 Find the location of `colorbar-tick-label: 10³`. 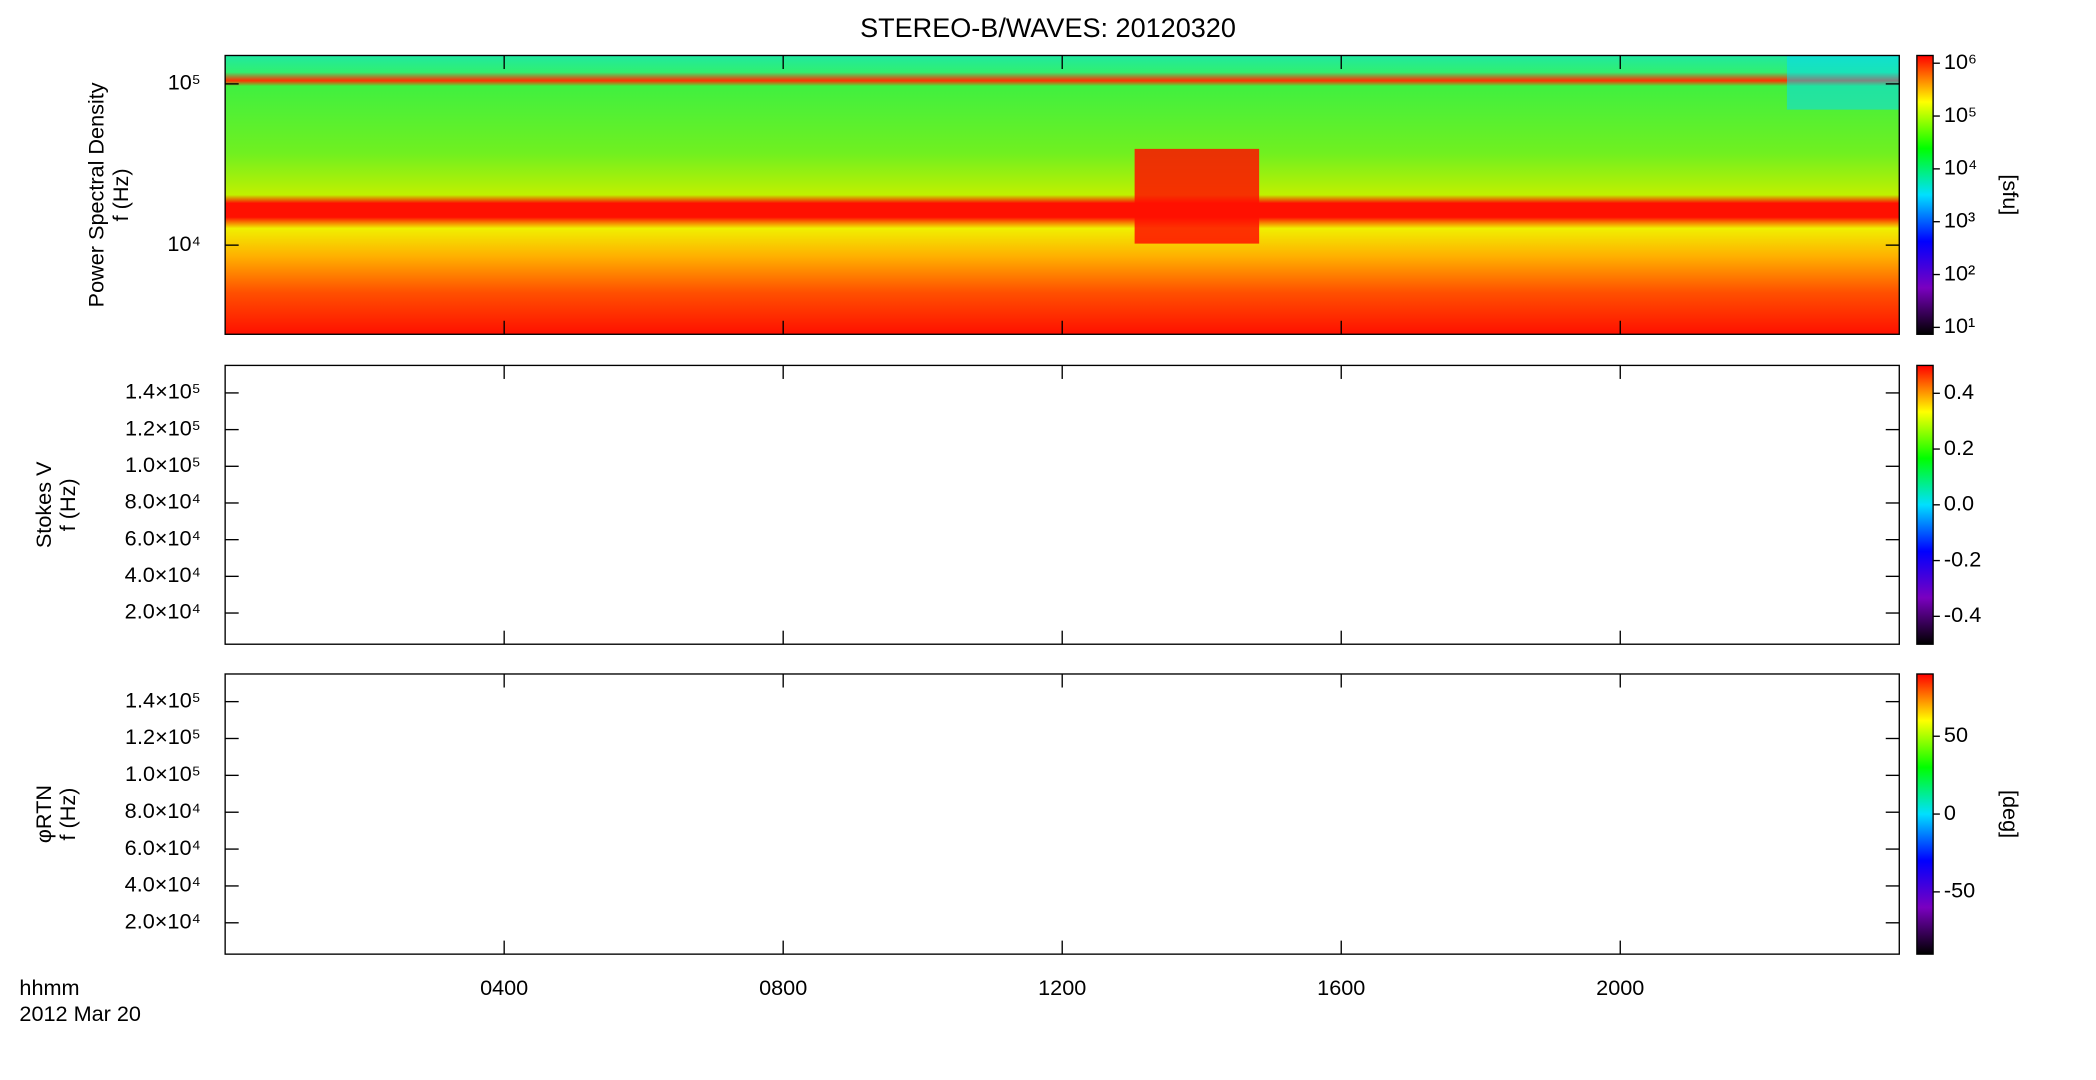

colorbar-tick-label: 10³ is located at coordinates (1959, 219).